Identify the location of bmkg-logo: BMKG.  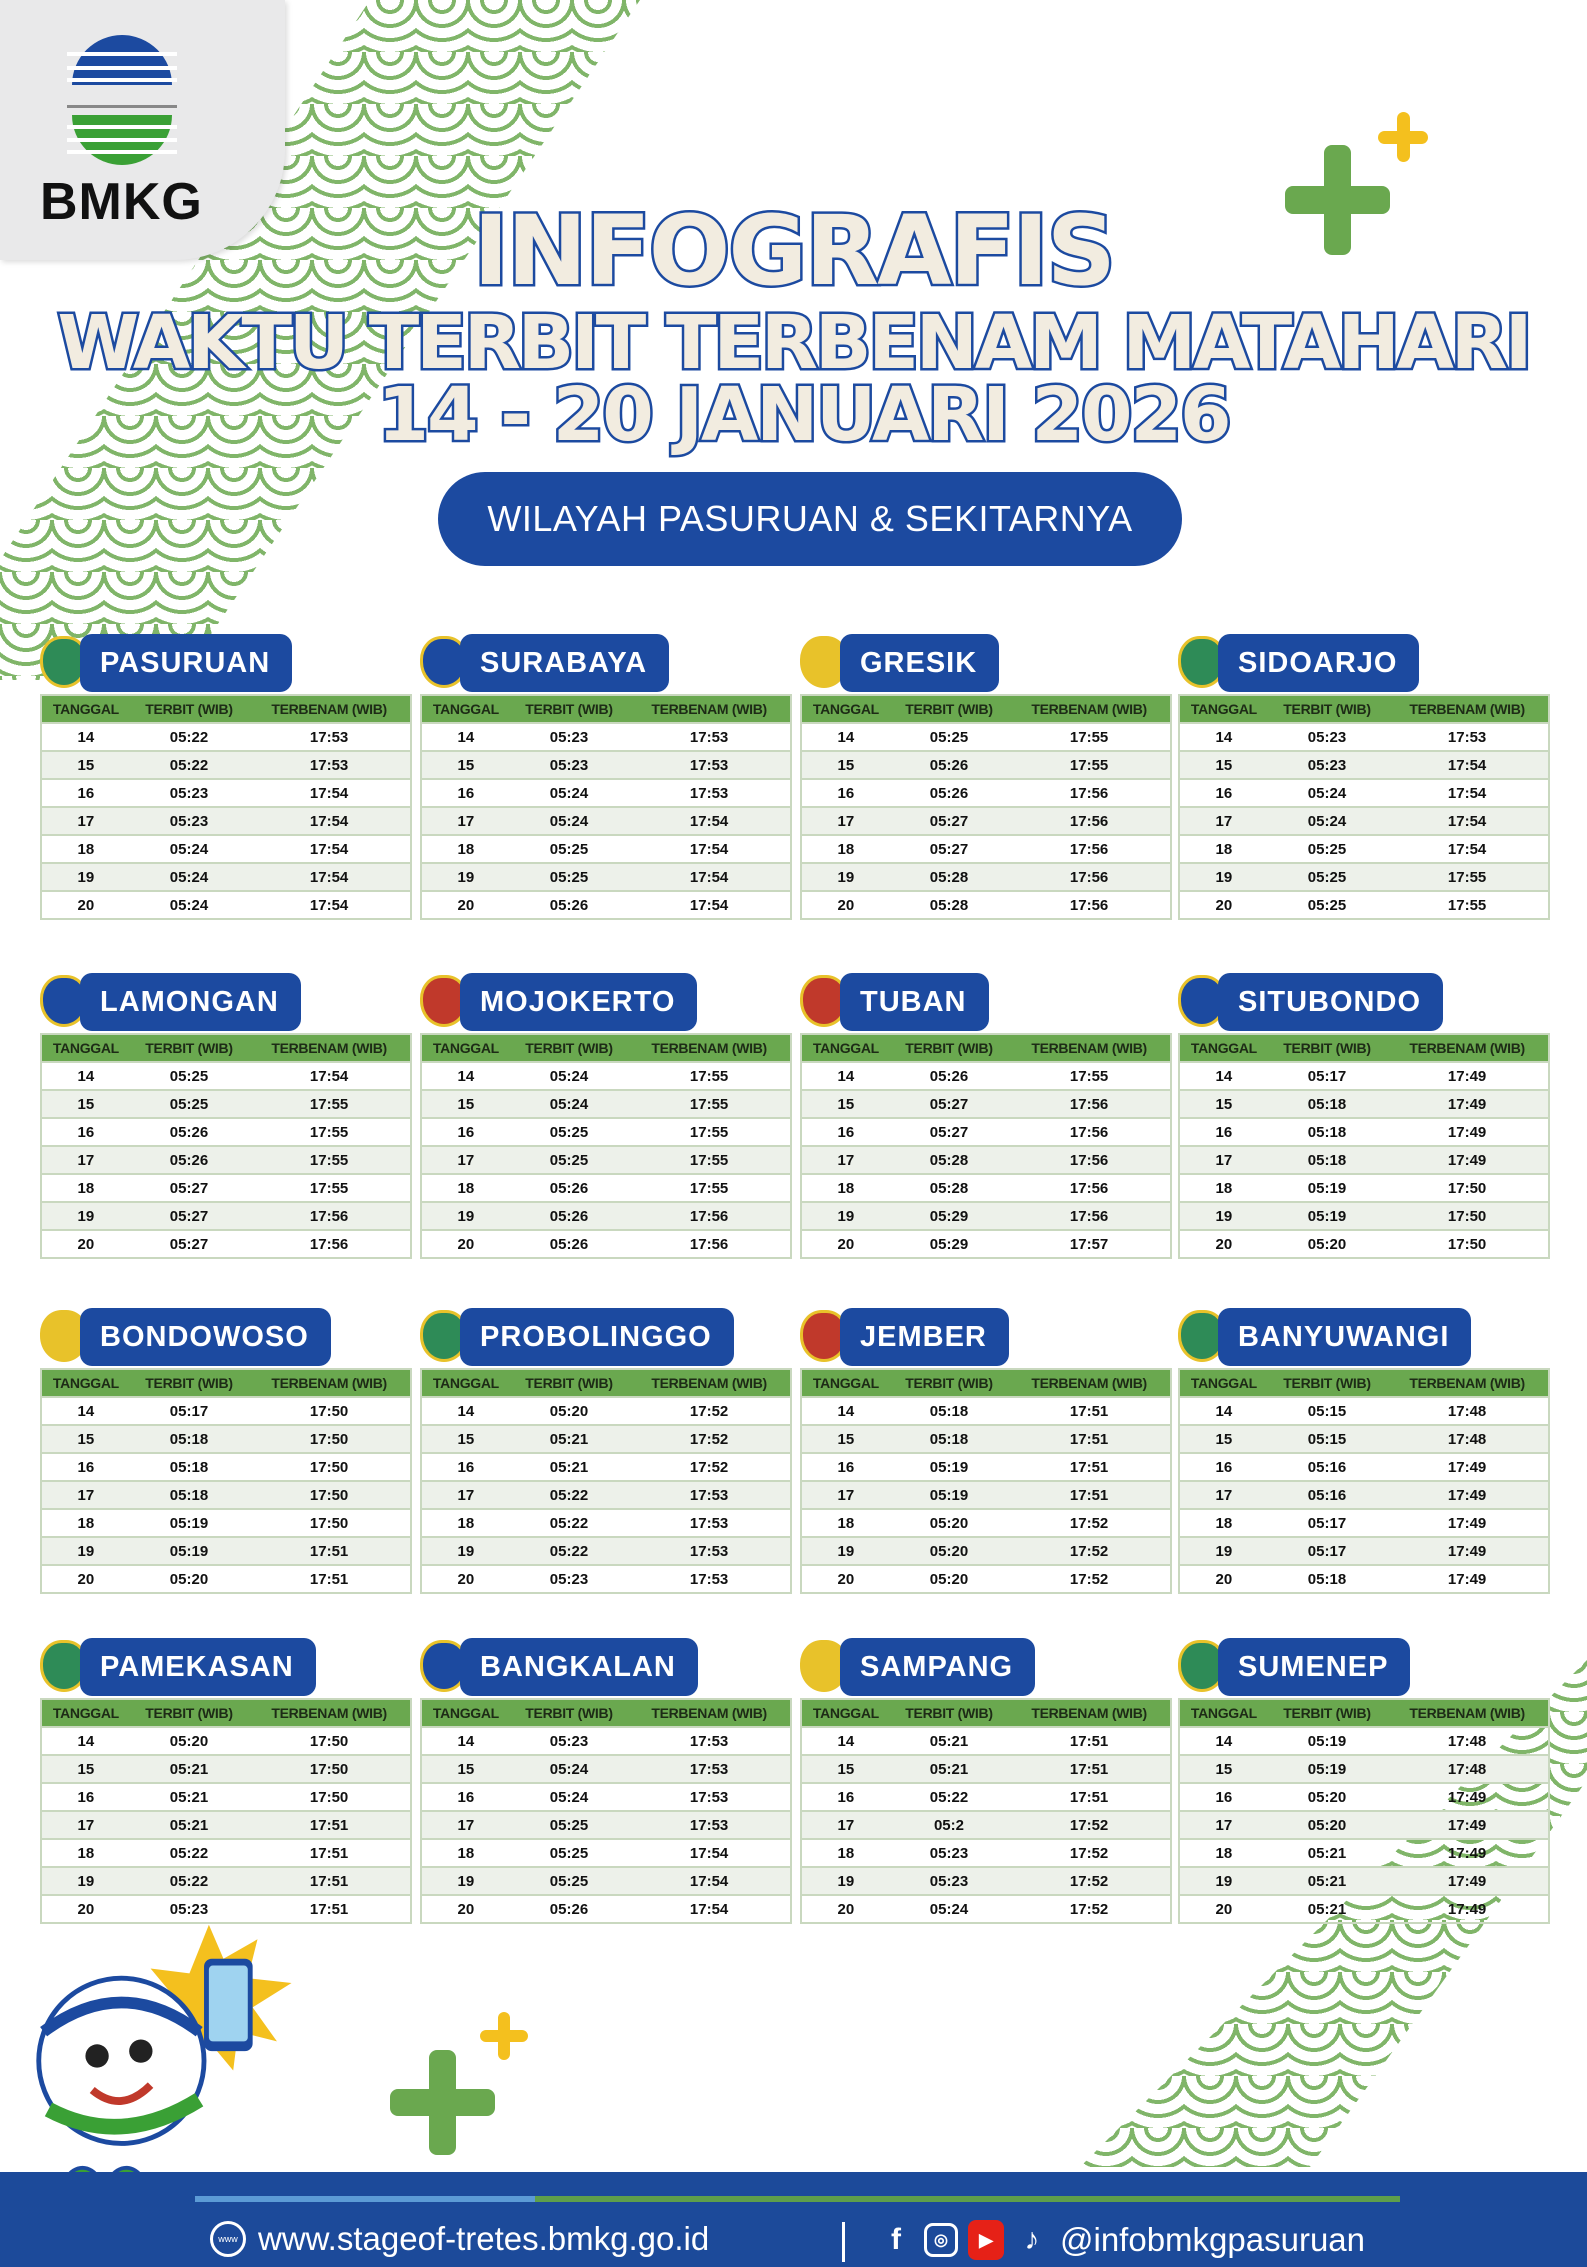
(142, 130).